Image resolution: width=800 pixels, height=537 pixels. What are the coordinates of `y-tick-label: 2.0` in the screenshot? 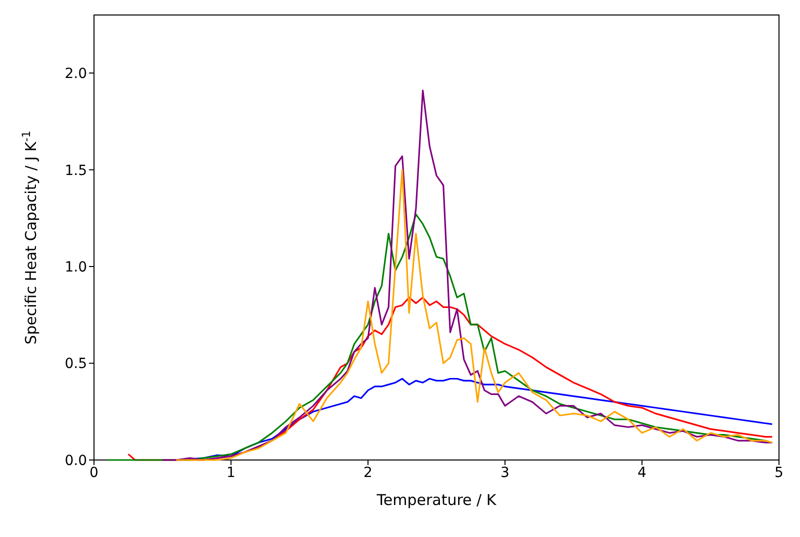 It's located at (75, 74).